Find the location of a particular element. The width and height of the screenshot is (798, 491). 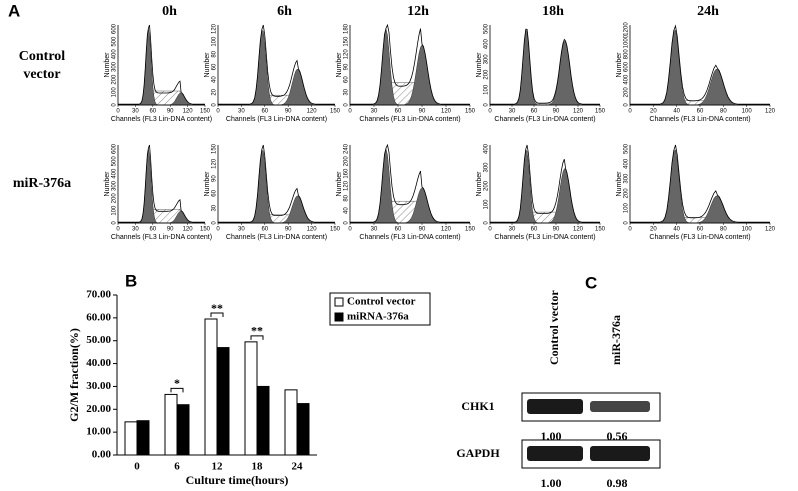

y-tick-label: 30.00 is located at coordinates (98, 386).